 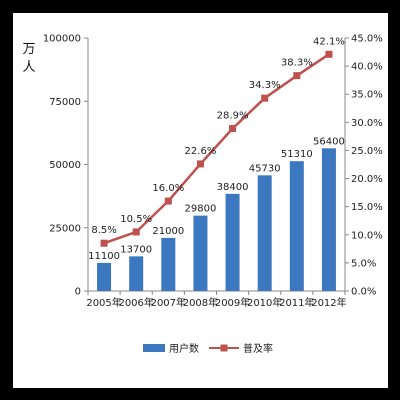 What do you see at coordinates (258, 348) in the screenshot?
I see `legend-label-line: 普及率` at bounding box center [258, 348].